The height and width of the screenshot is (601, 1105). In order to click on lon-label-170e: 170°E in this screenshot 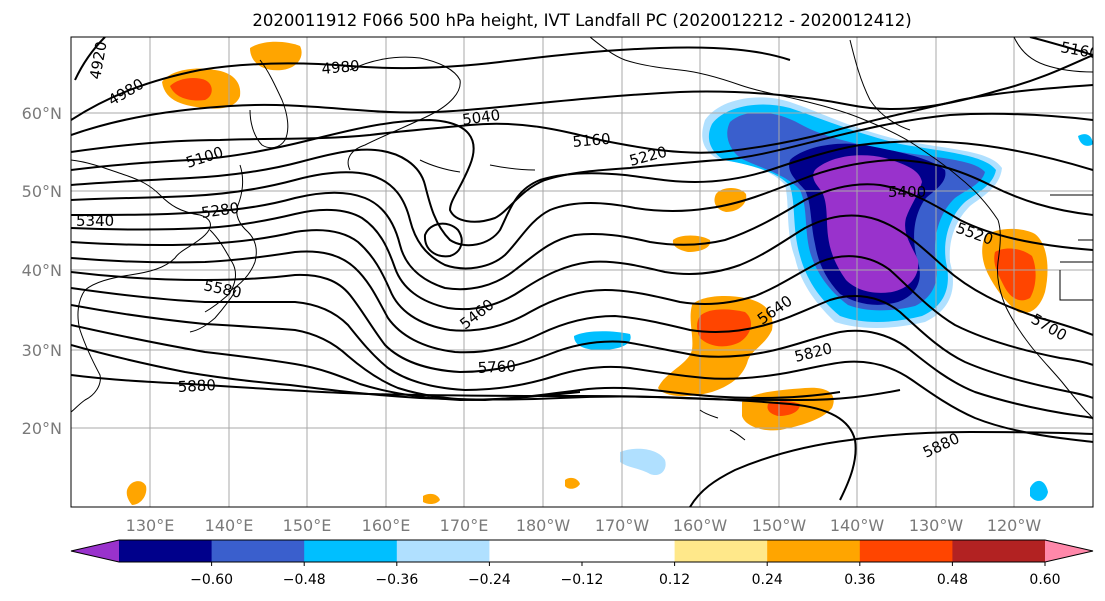, I will do `click(464, 525)`.